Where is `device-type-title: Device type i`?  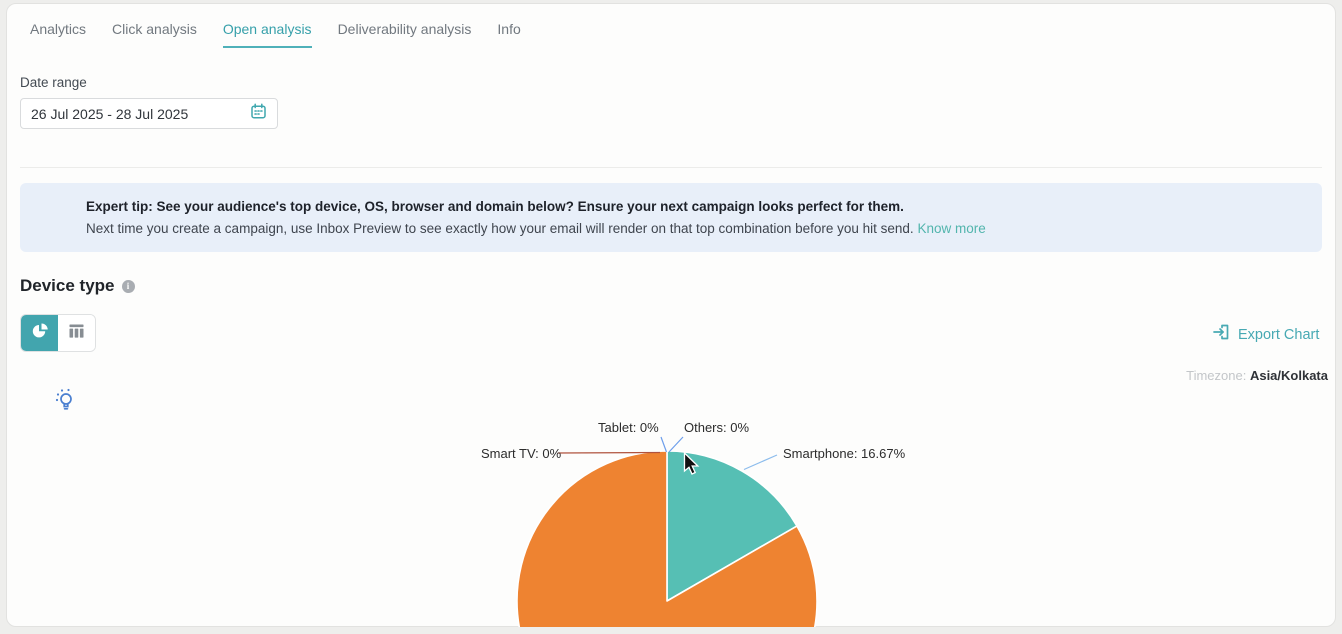 device-type-title: Device type i is located at coordinates (77, 286).